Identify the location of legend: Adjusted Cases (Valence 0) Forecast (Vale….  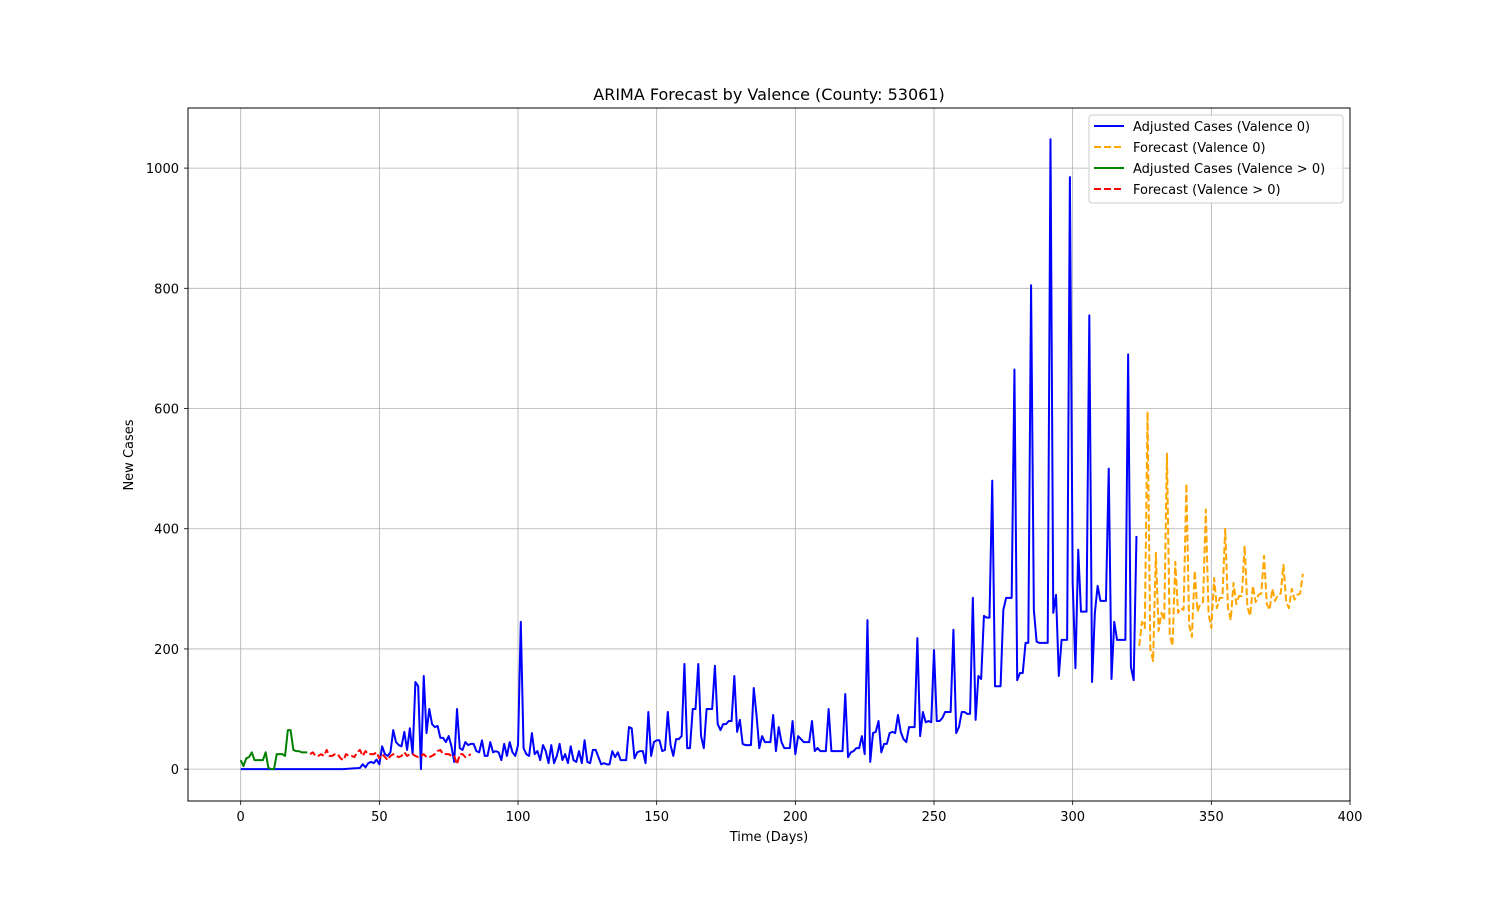
(1216, 159).